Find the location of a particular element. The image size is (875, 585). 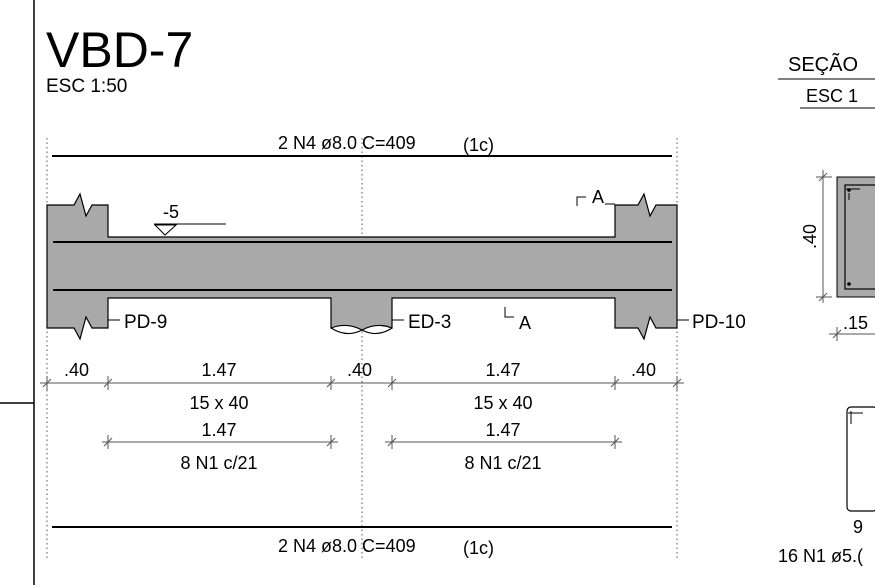

section-concrete is located at coordinates (855, 237).